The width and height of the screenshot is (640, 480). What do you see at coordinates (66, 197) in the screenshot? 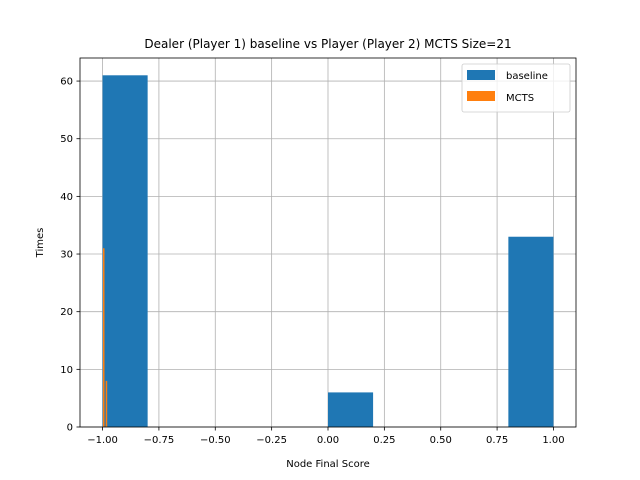
I see `y-tick-label: 40` at bounding box center [66, 197].